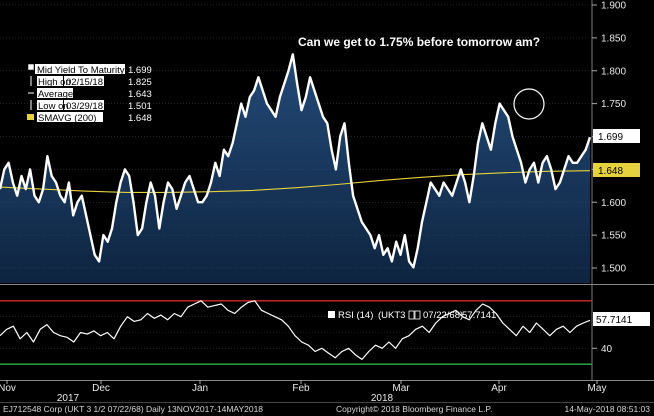  Describe the element at coordinates (140, 94) in the screenshot. I see `legend-average-value: 1.643` at that location.